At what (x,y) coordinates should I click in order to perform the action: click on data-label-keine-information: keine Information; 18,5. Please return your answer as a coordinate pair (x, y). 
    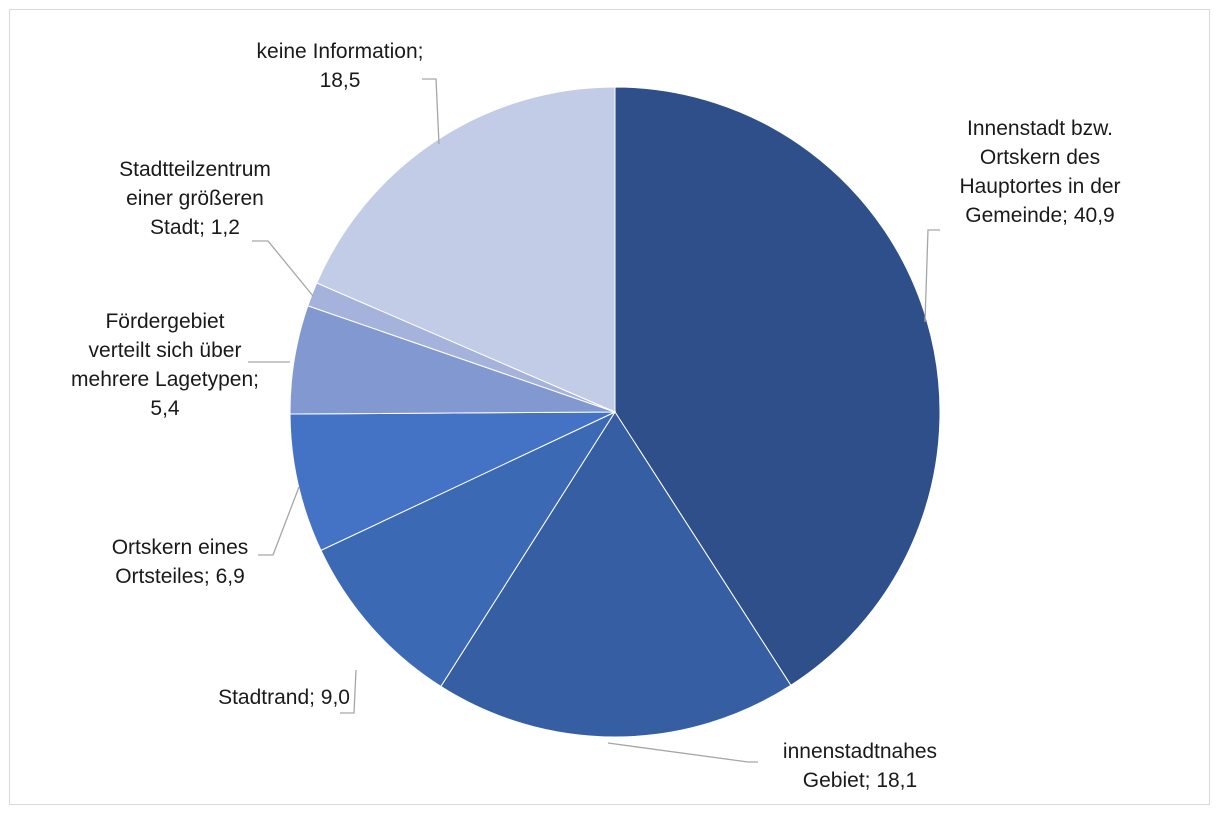
    Looking at the image, I should click on (340, 66).